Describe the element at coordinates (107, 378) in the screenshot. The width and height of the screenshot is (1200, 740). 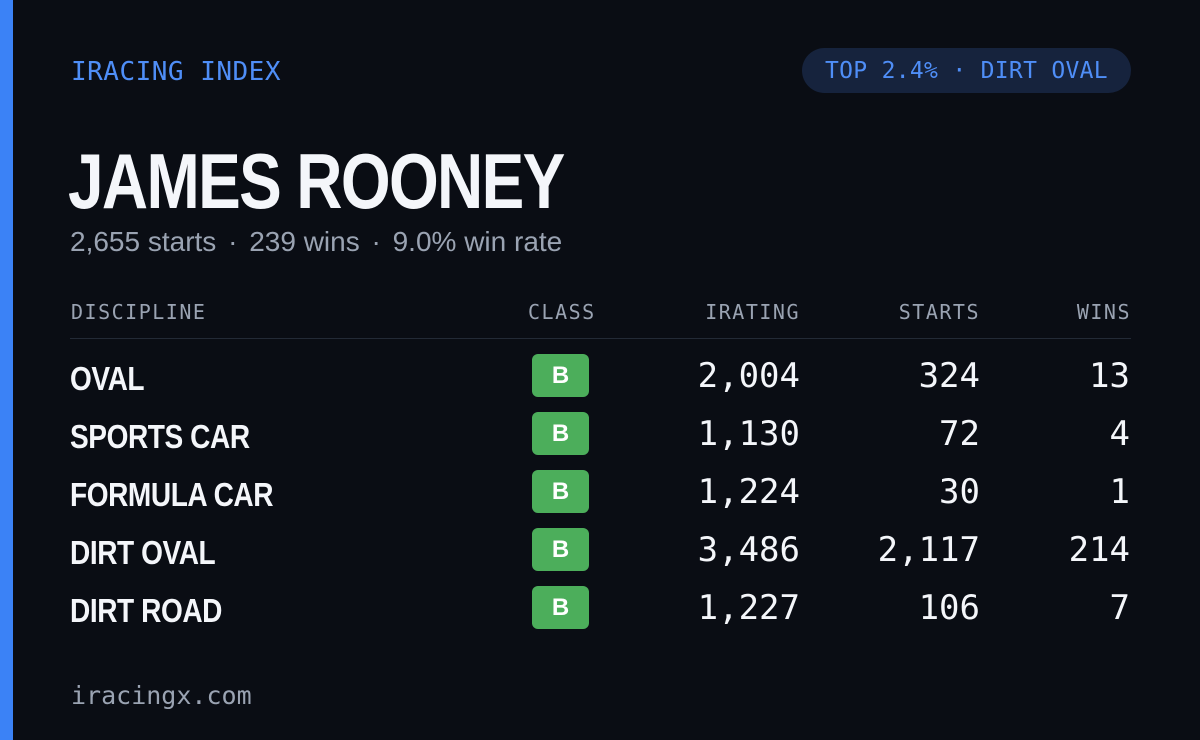
I see `discipline-name: OVAL` at that location.